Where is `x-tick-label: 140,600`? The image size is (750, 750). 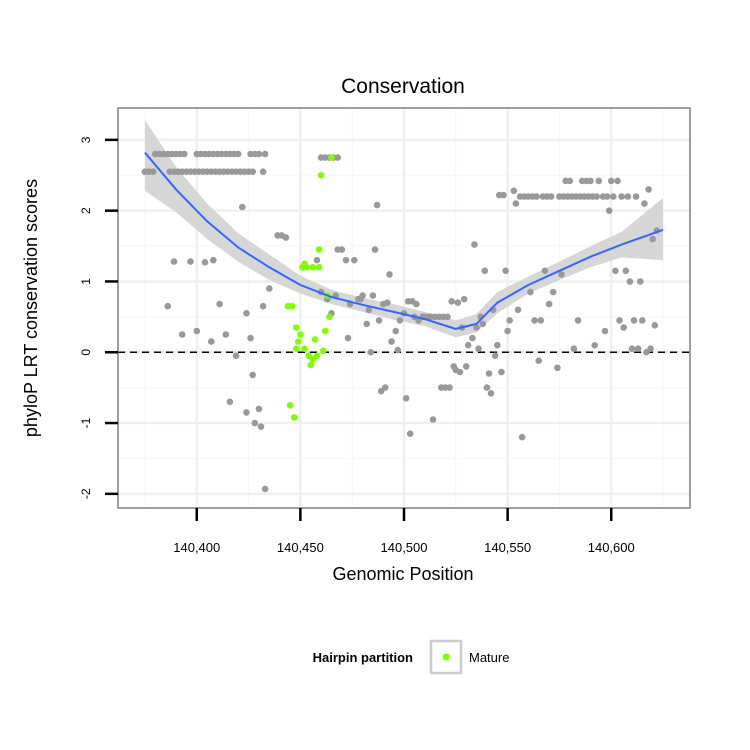 x-tick-label: 140,600 is located at coordinates (611, 547).